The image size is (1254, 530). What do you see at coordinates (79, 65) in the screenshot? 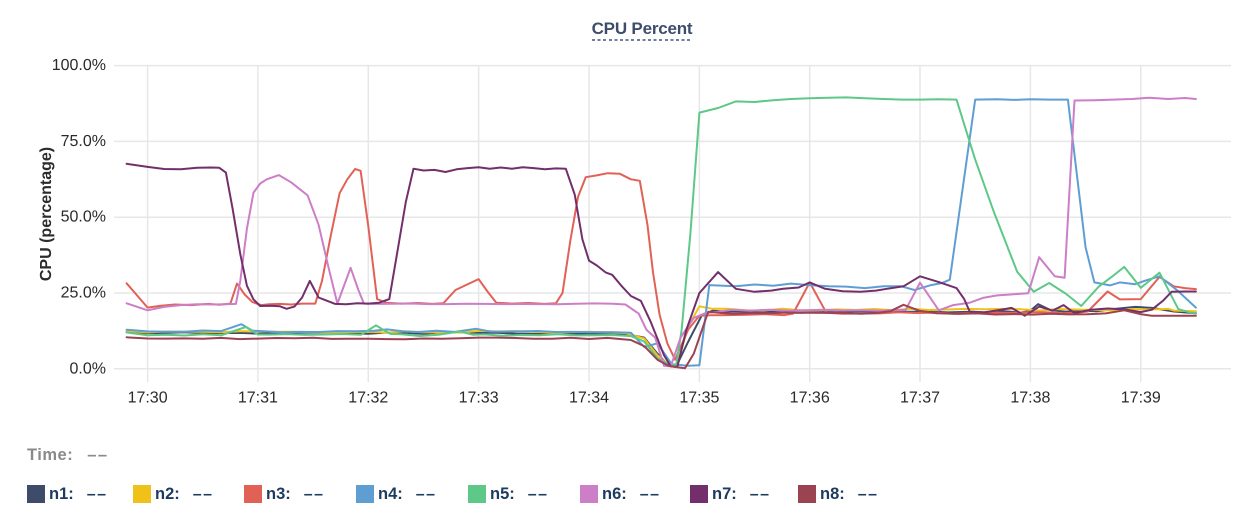
I see `svg-text: 100.0%` at bounding box center [79, 65].